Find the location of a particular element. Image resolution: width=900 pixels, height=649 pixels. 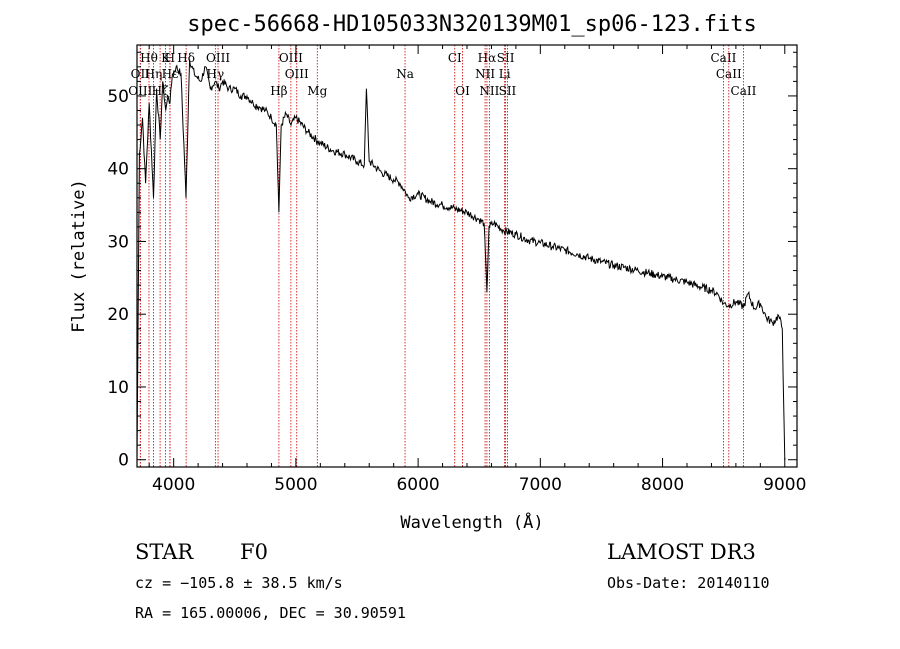

x-tick-label: 7000 is located at coordinates (540, 485).